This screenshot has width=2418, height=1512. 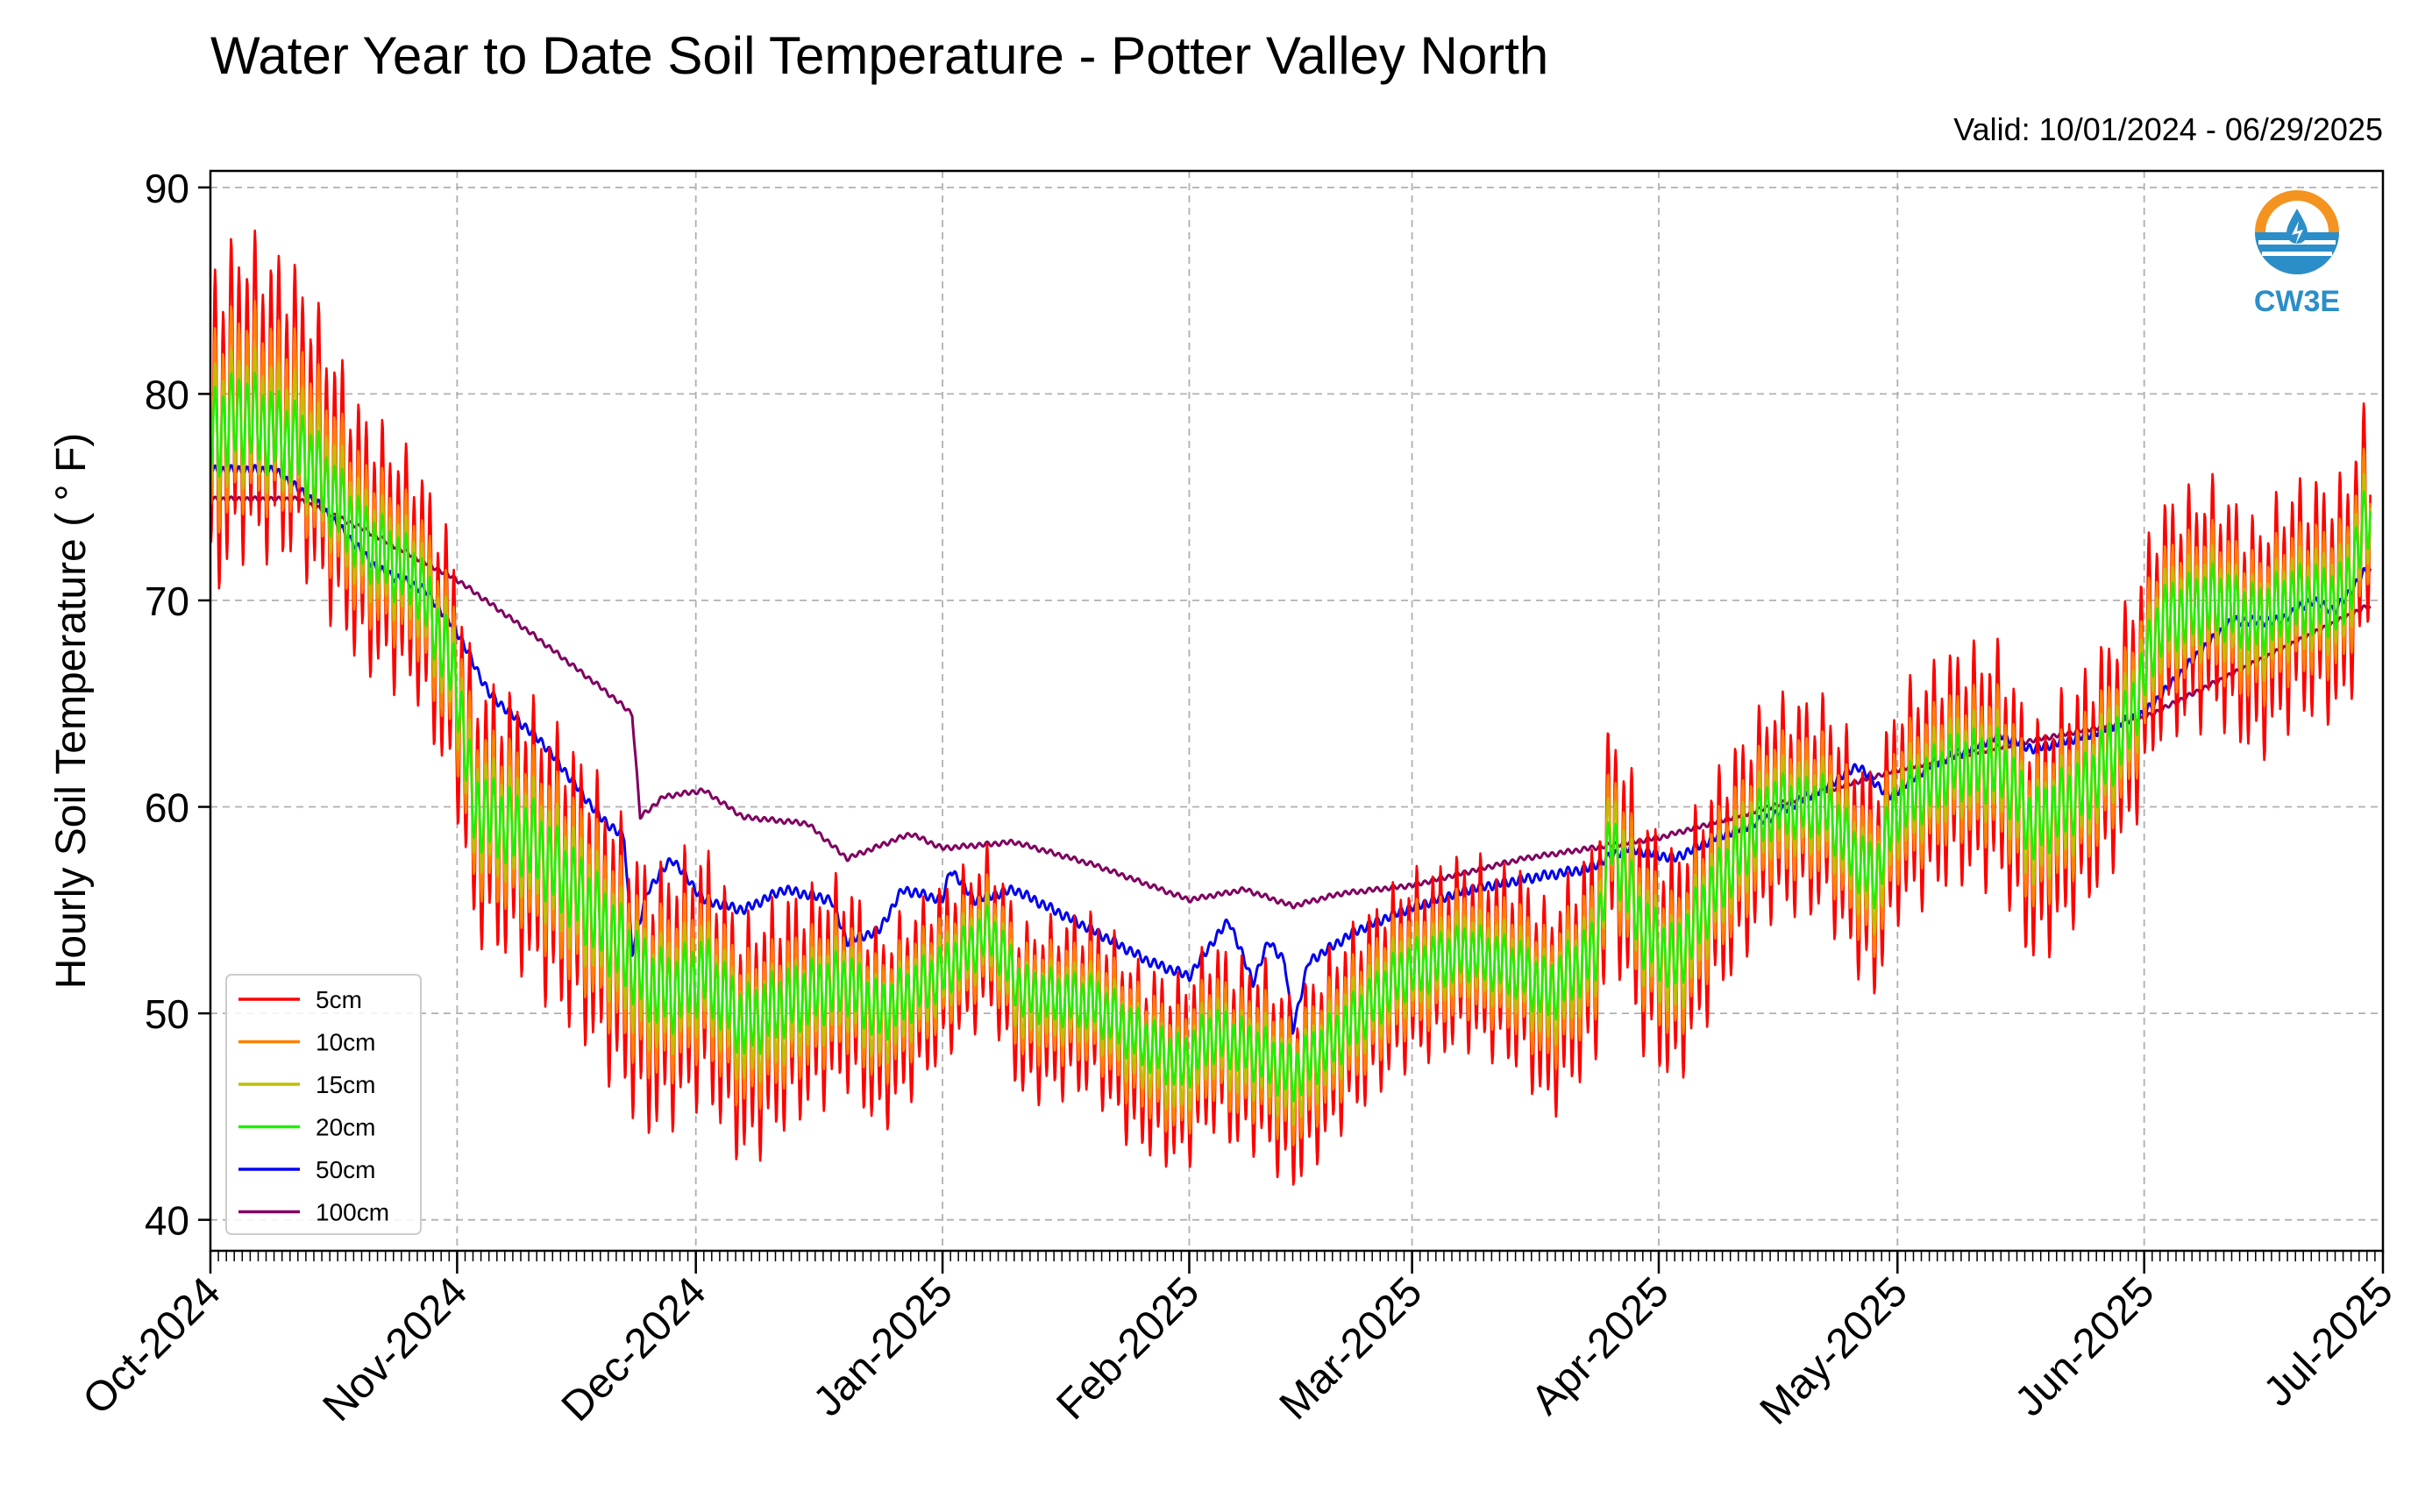 I want to click on y-tick-label-40: 40, so click(x=167, y=1221).